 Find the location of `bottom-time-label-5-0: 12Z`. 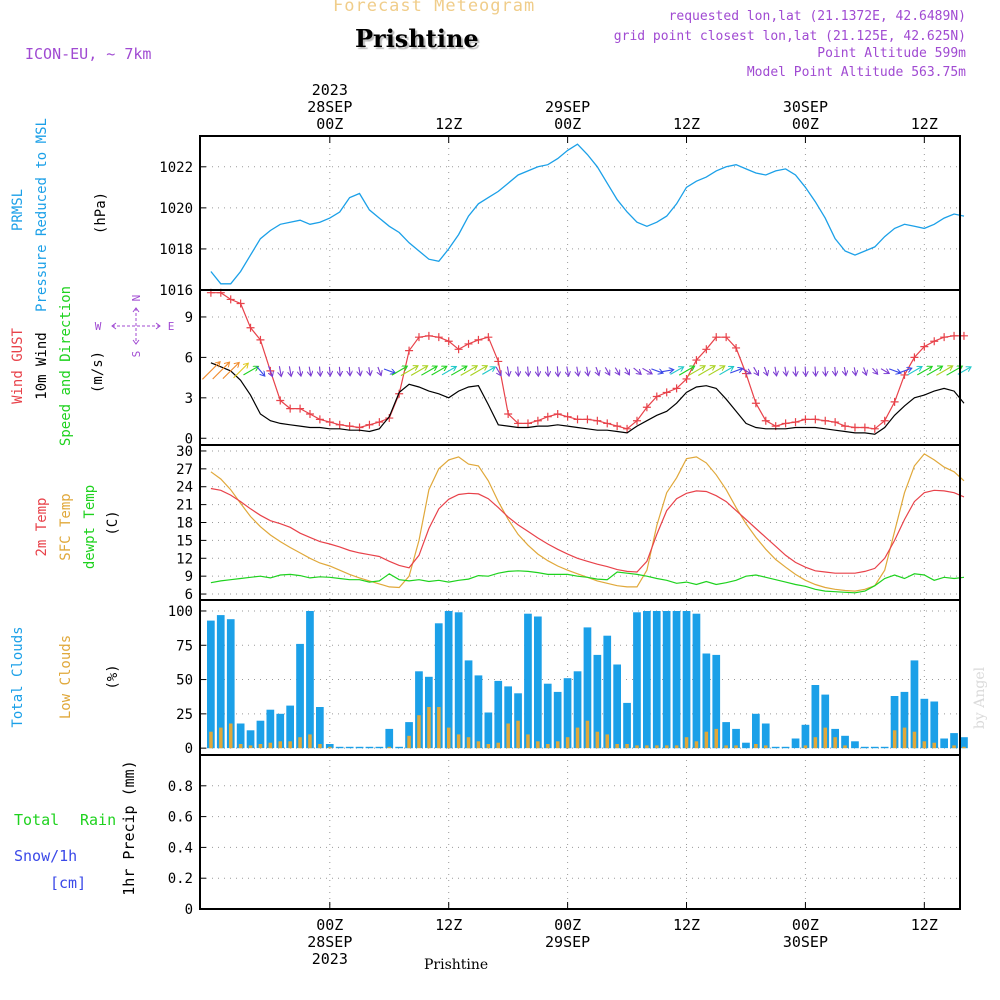

bottom-time-label-5-0: 12Z is located at coordinates (924, 925).